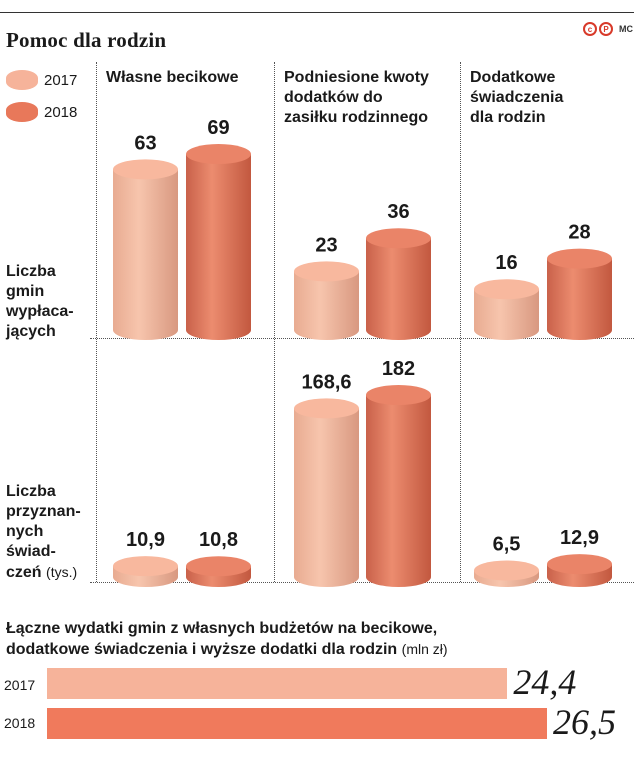  Describe the element at coordinates (317, 12) in the screenshot. I see `top-rule` at that location.